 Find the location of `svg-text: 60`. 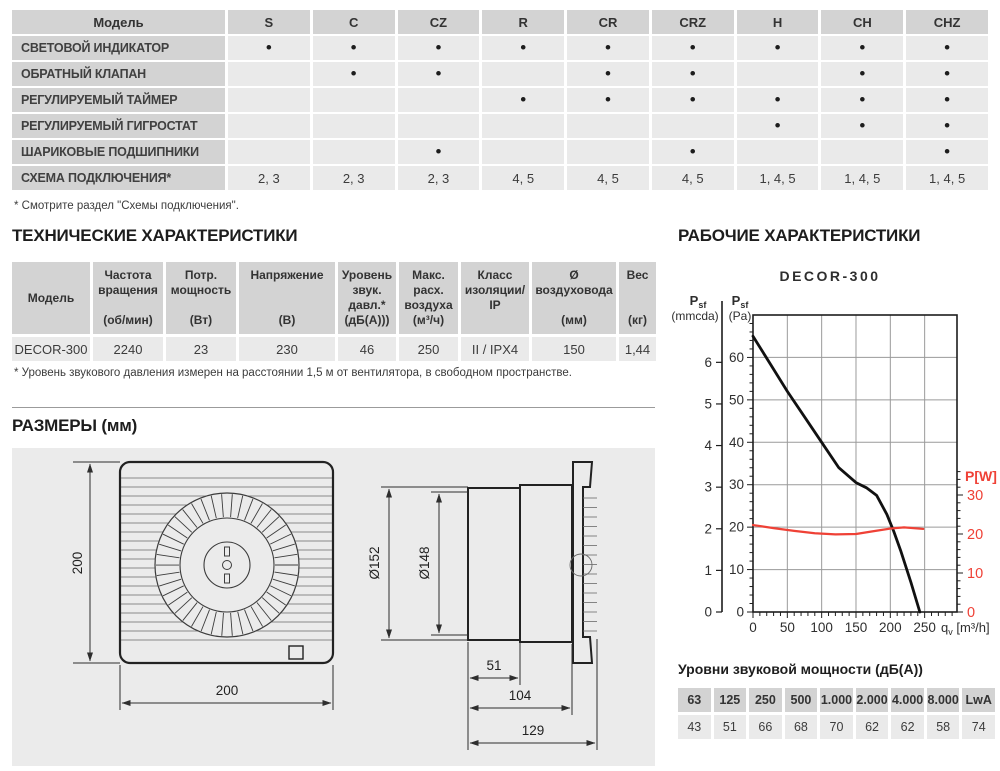

svg-text: 60 is located at coordinates (736, 357).